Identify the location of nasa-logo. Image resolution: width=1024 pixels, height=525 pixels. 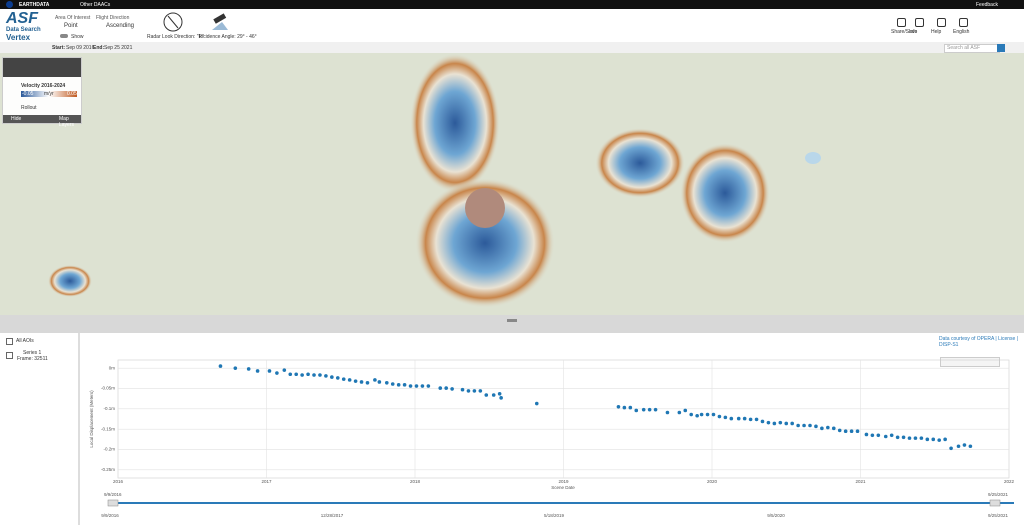
(9, 4).